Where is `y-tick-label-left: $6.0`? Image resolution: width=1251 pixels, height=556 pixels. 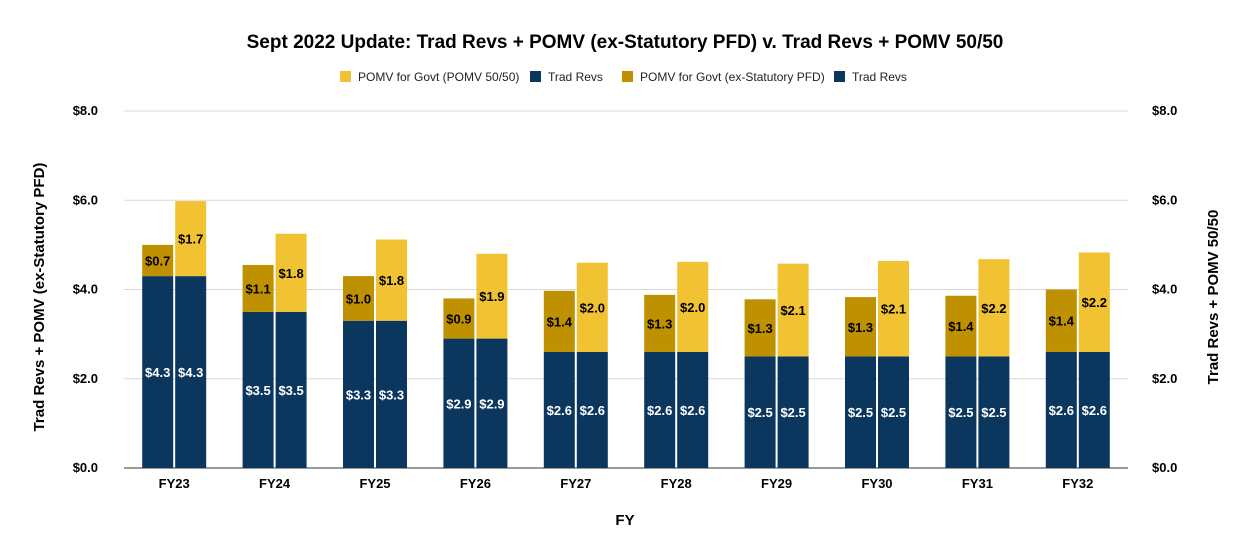 y-tick-label-left: $6.0 is located at coordinates (85, 199).